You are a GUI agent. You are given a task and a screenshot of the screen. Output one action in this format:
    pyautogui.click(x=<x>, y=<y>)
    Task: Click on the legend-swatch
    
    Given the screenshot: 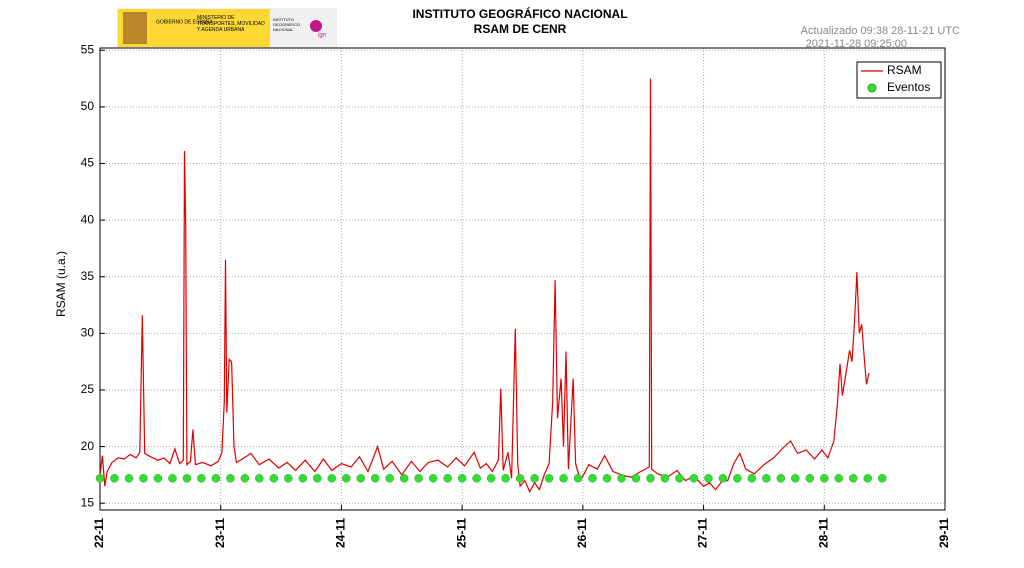 What is the action you would take?
    pyautogui.click(x=872, y=88)
    